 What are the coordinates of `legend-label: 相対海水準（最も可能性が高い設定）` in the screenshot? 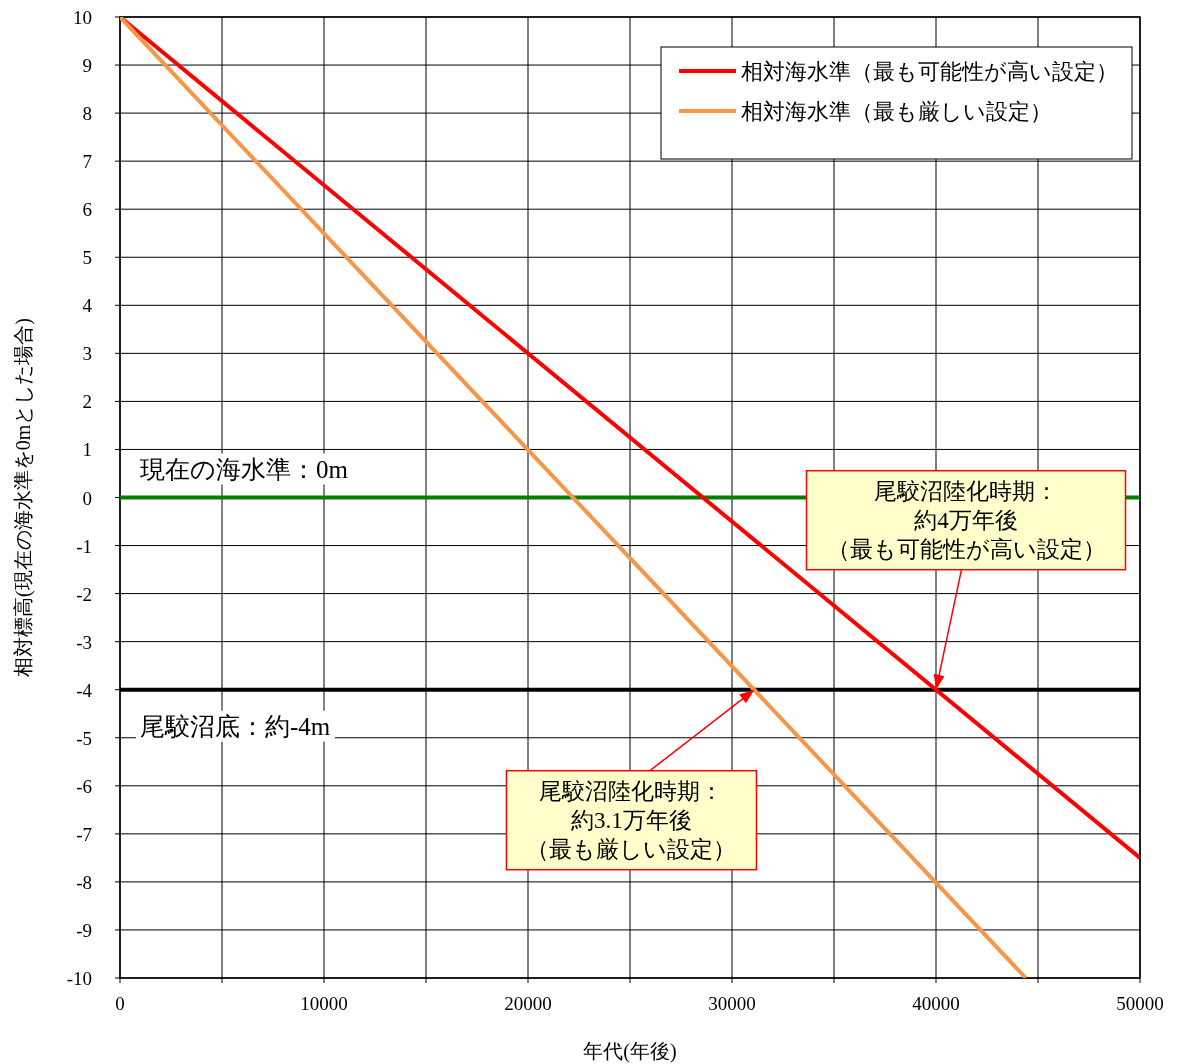 It's located at (929, 71).